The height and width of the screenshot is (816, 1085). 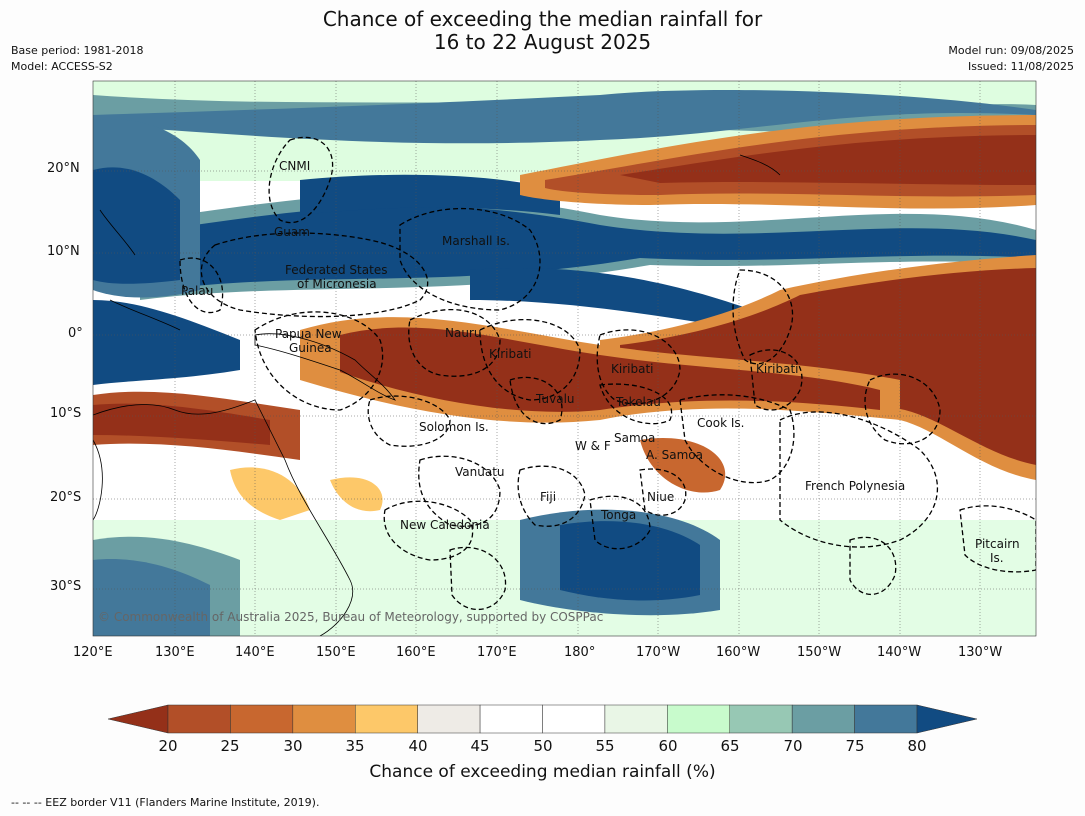 What do you see at coordinates (997, 544) in the screenshot?
I see `region-label-pitcairn: Pitcairn` at bounding box center [997, 544].